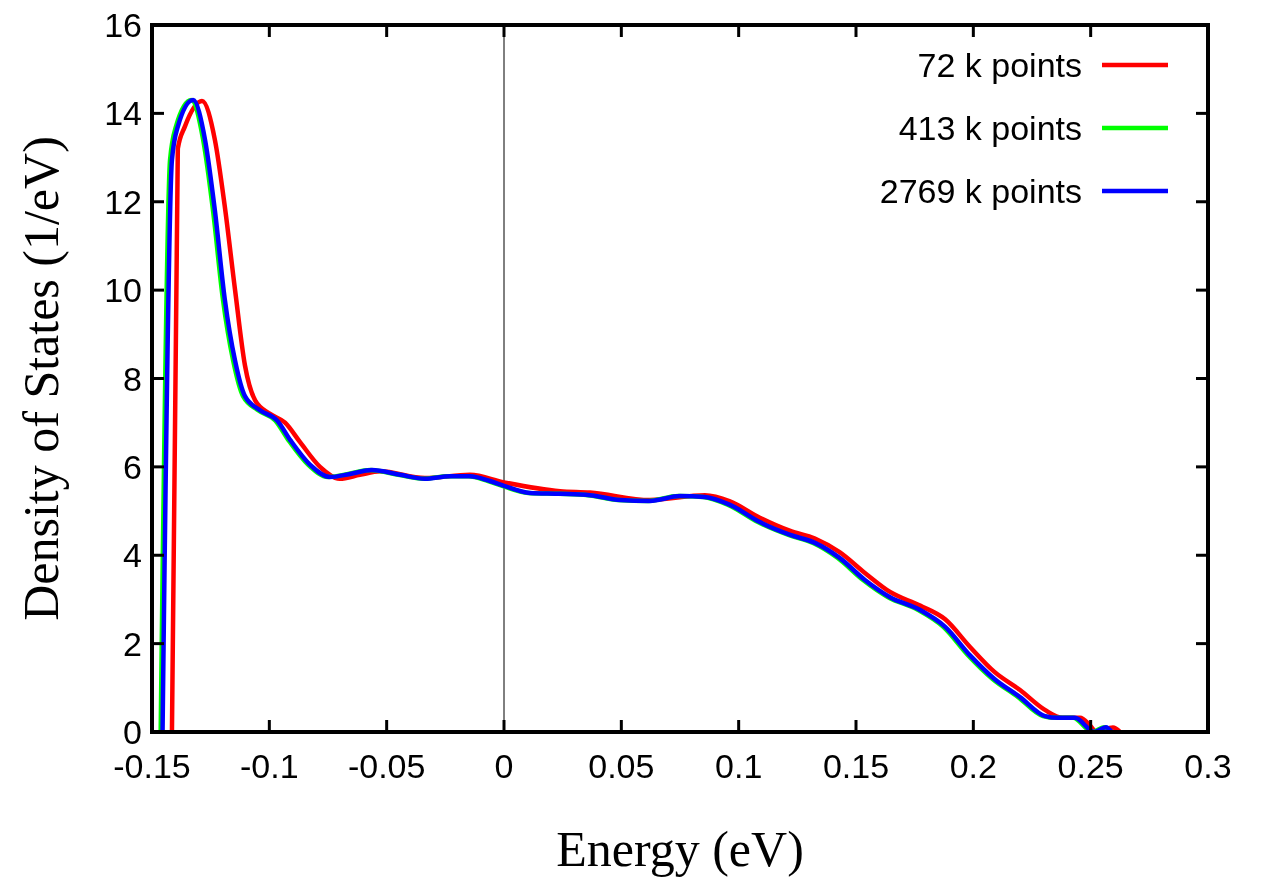 This screenshot has height=880, width=1264. Describe the element at coordinates (980, 191) in the screenshot. I see `legend-label: 2769 k points` at that location.